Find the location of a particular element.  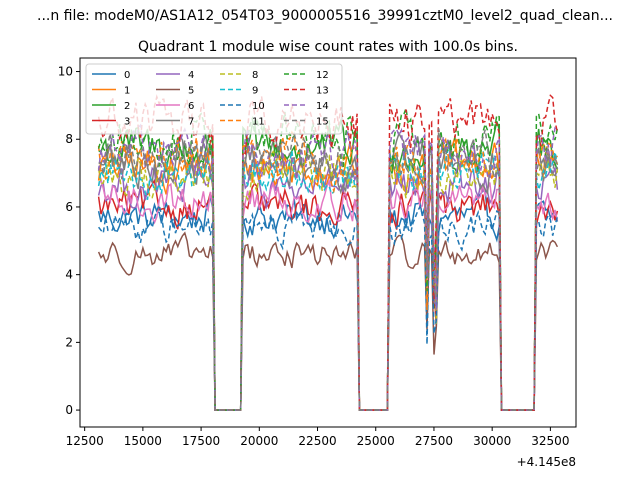

legend-label-9: 9 is located at coordinates (255, 91).